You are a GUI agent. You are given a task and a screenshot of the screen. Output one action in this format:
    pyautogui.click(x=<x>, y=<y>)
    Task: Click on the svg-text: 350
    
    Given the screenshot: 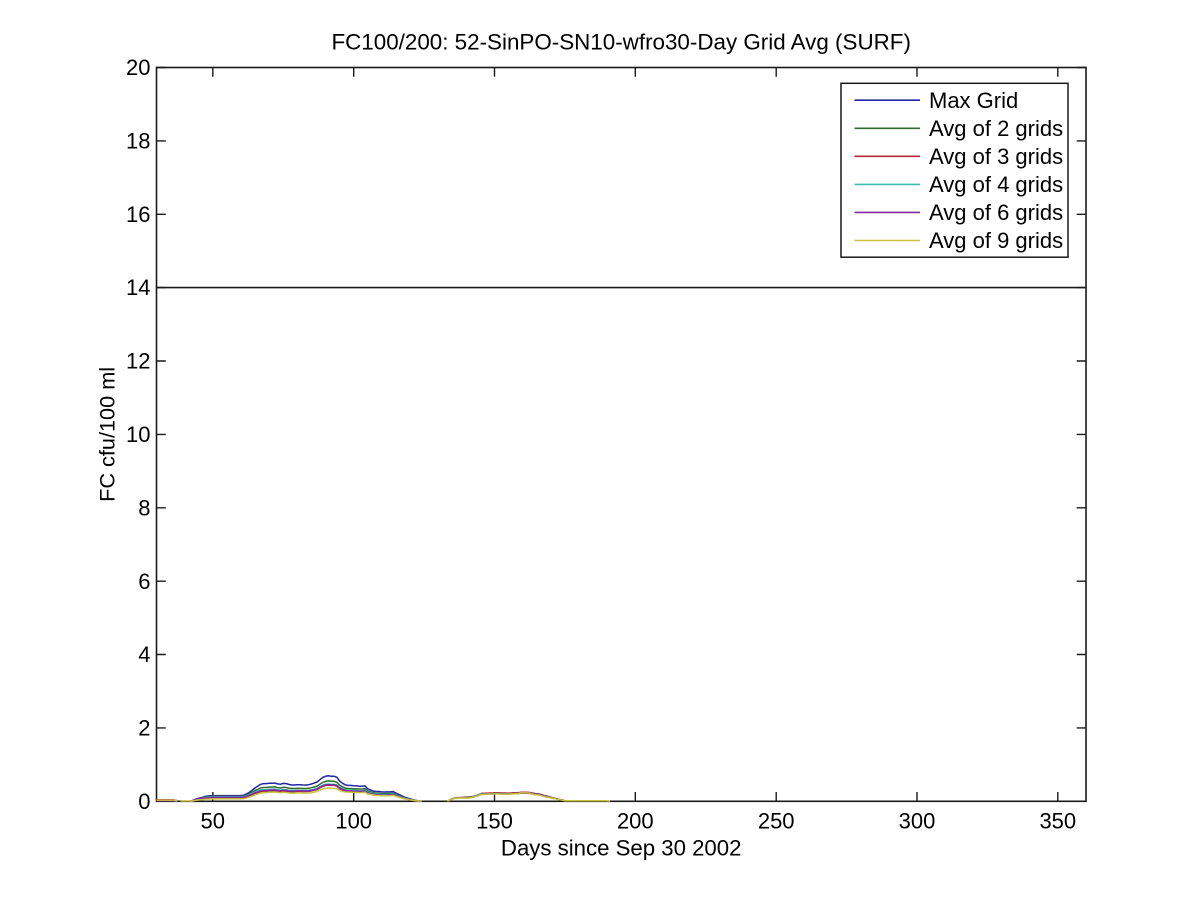 What is the action you would take?
    pyautogui.click(x=1057, y=821)
    